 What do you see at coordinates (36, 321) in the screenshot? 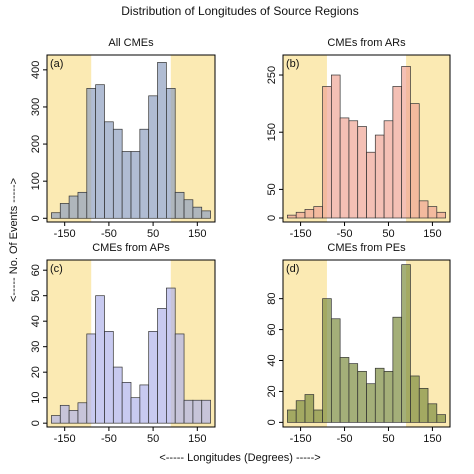
I see `y-tick-label: 40` at bounding box center [36, 321].